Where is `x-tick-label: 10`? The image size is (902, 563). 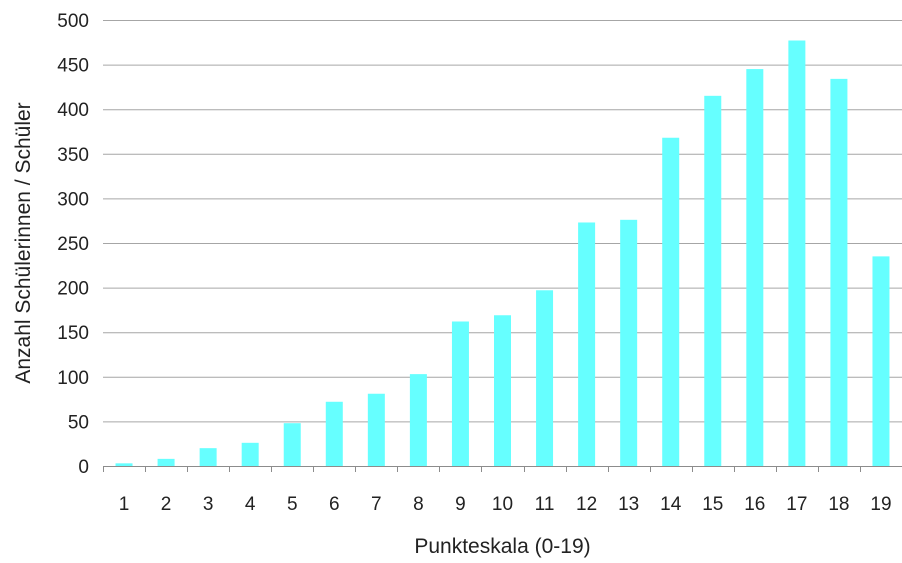
x-tick-label: 10 is located at coordinates (502, 504).